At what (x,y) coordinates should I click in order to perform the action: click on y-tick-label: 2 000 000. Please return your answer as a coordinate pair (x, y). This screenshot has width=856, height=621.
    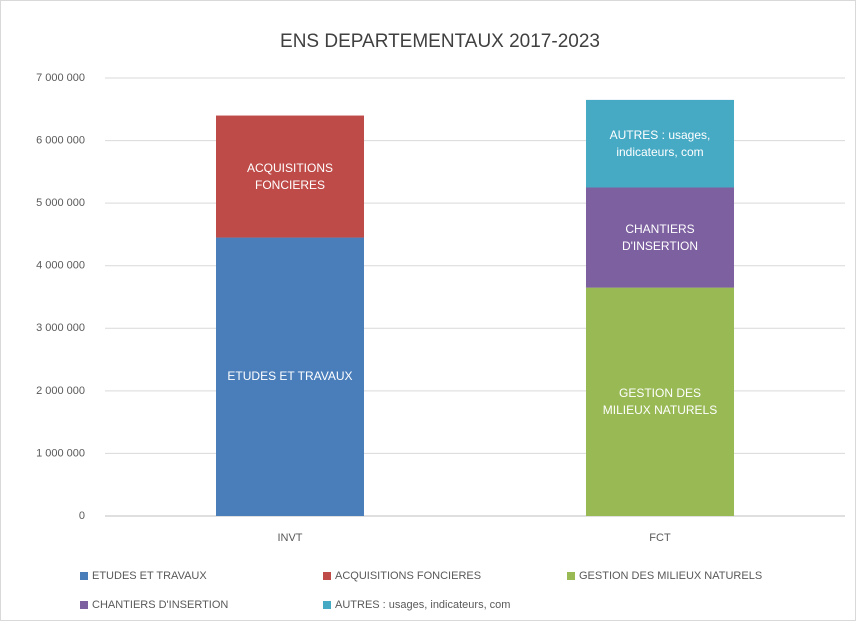
    Looking at the image, I should click on (60, 391).